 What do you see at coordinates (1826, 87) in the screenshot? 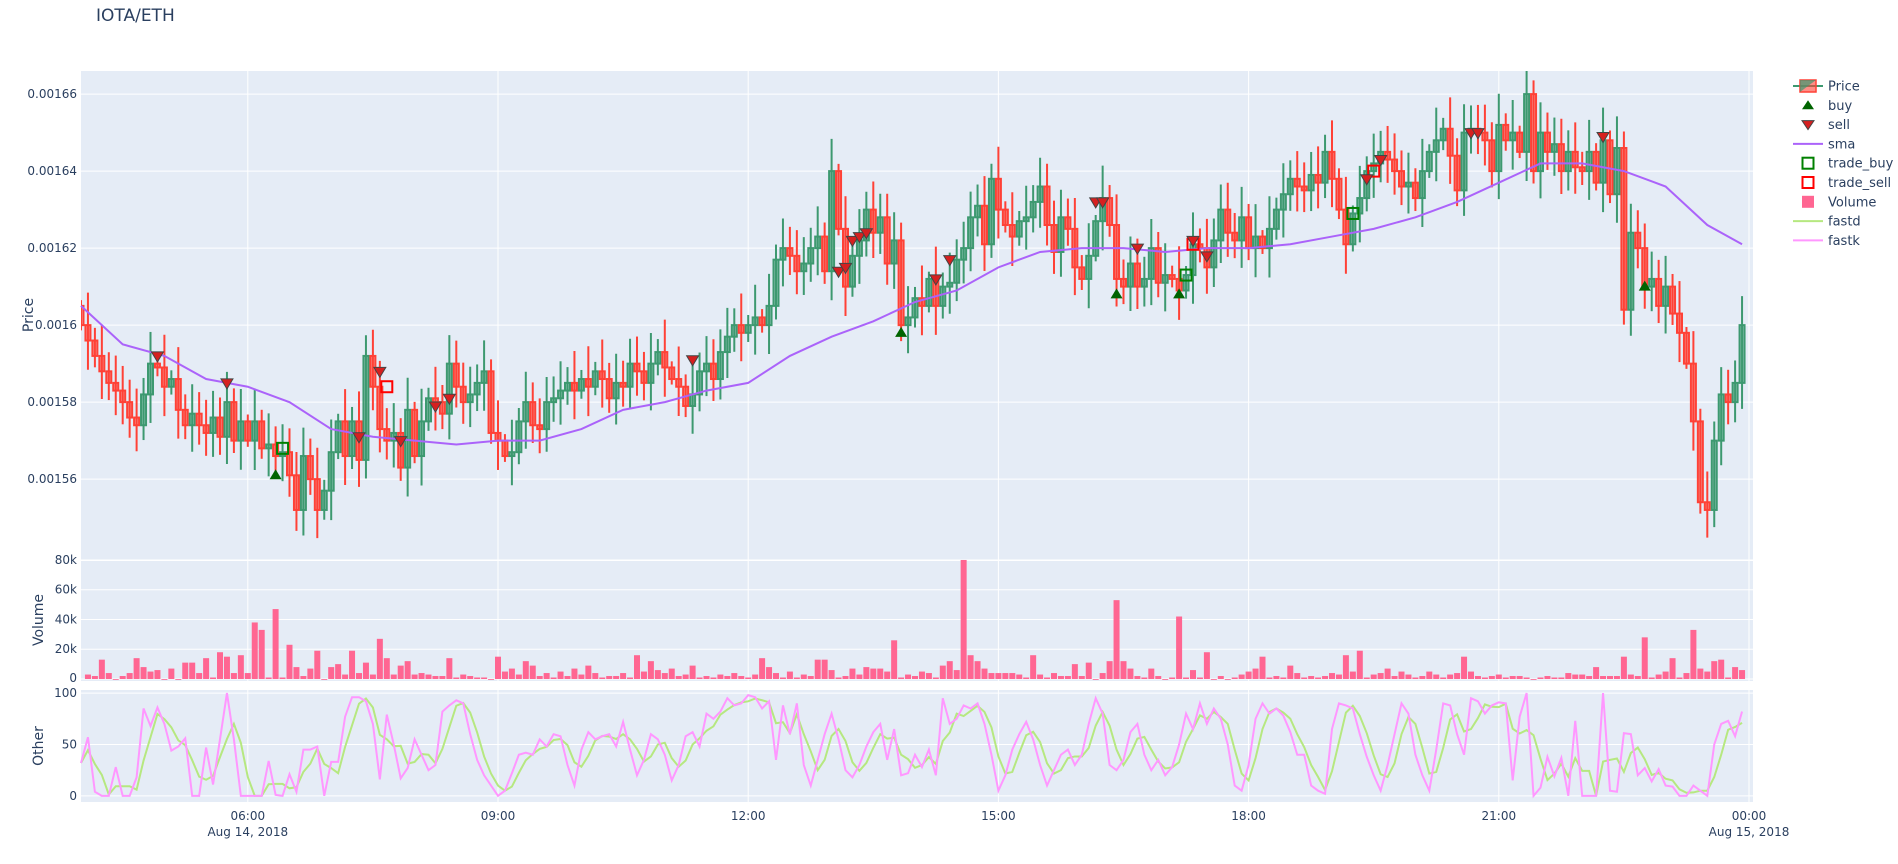
I see `legend-item-price: Price` at bounding box center [1826, 87].